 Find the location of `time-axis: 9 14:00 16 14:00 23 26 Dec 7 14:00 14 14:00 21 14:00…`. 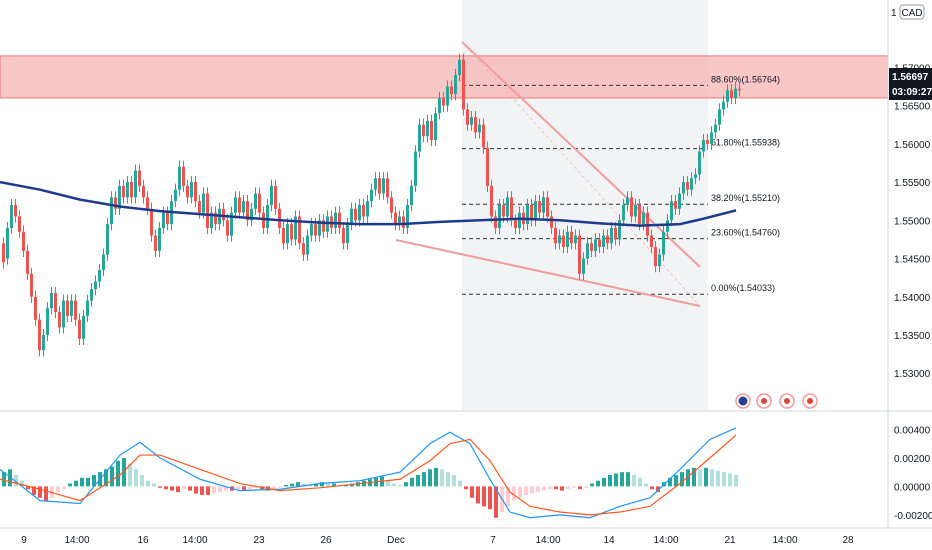

time-axis: 9 14:00 16 14:00 23 26 Dec 7 14:00 14 14:00 21 14:00… is located at coordinates (437, 540).